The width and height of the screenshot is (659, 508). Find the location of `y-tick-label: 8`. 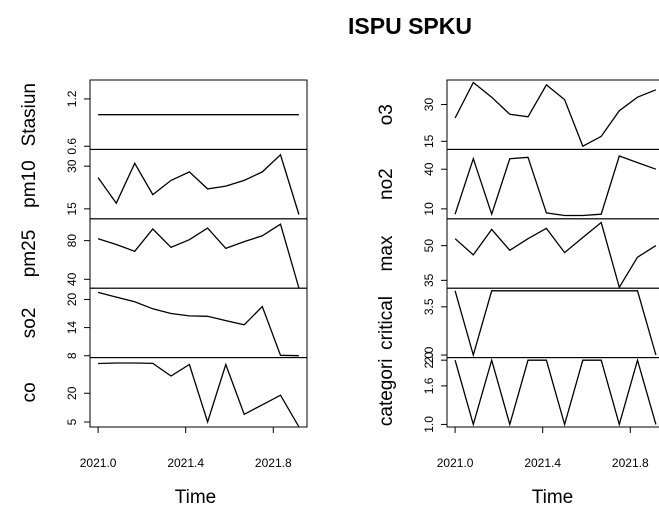

y-tick-label: 8 is located at coordinates (72, 355).